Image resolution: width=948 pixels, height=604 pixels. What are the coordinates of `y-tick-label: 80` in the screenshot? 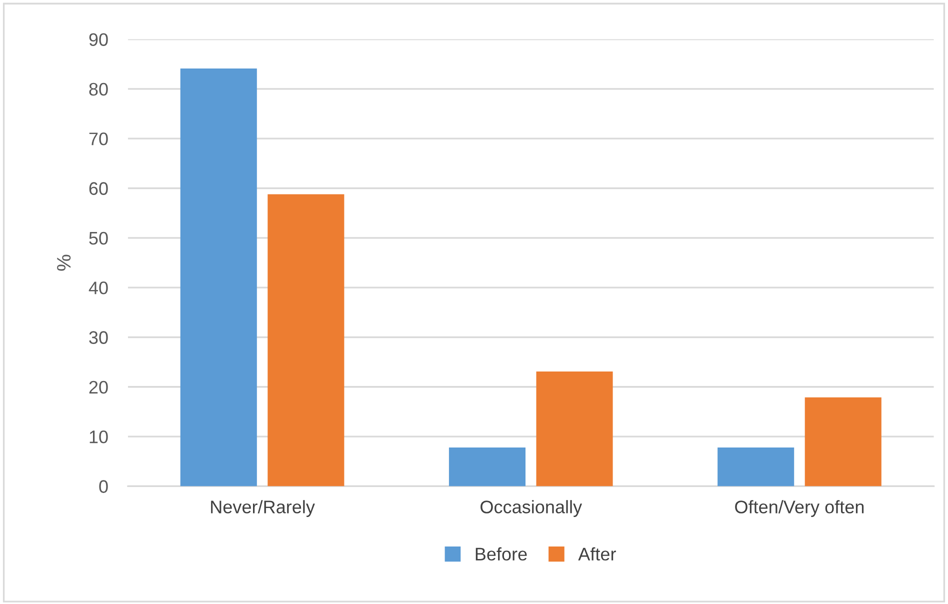 It's located at (98, 89).